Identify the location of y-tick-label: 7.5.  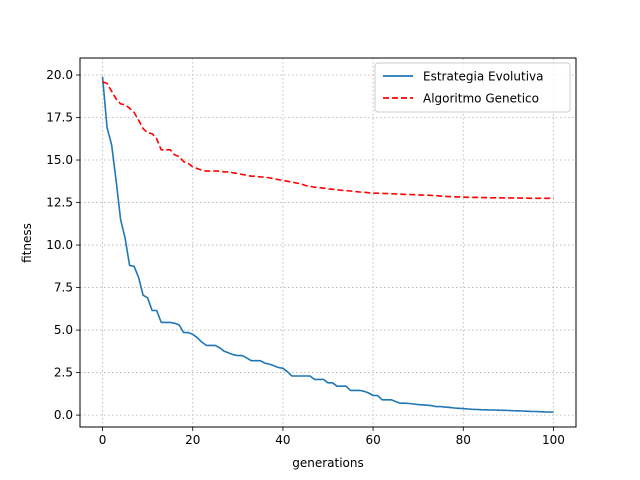
(63, 288).